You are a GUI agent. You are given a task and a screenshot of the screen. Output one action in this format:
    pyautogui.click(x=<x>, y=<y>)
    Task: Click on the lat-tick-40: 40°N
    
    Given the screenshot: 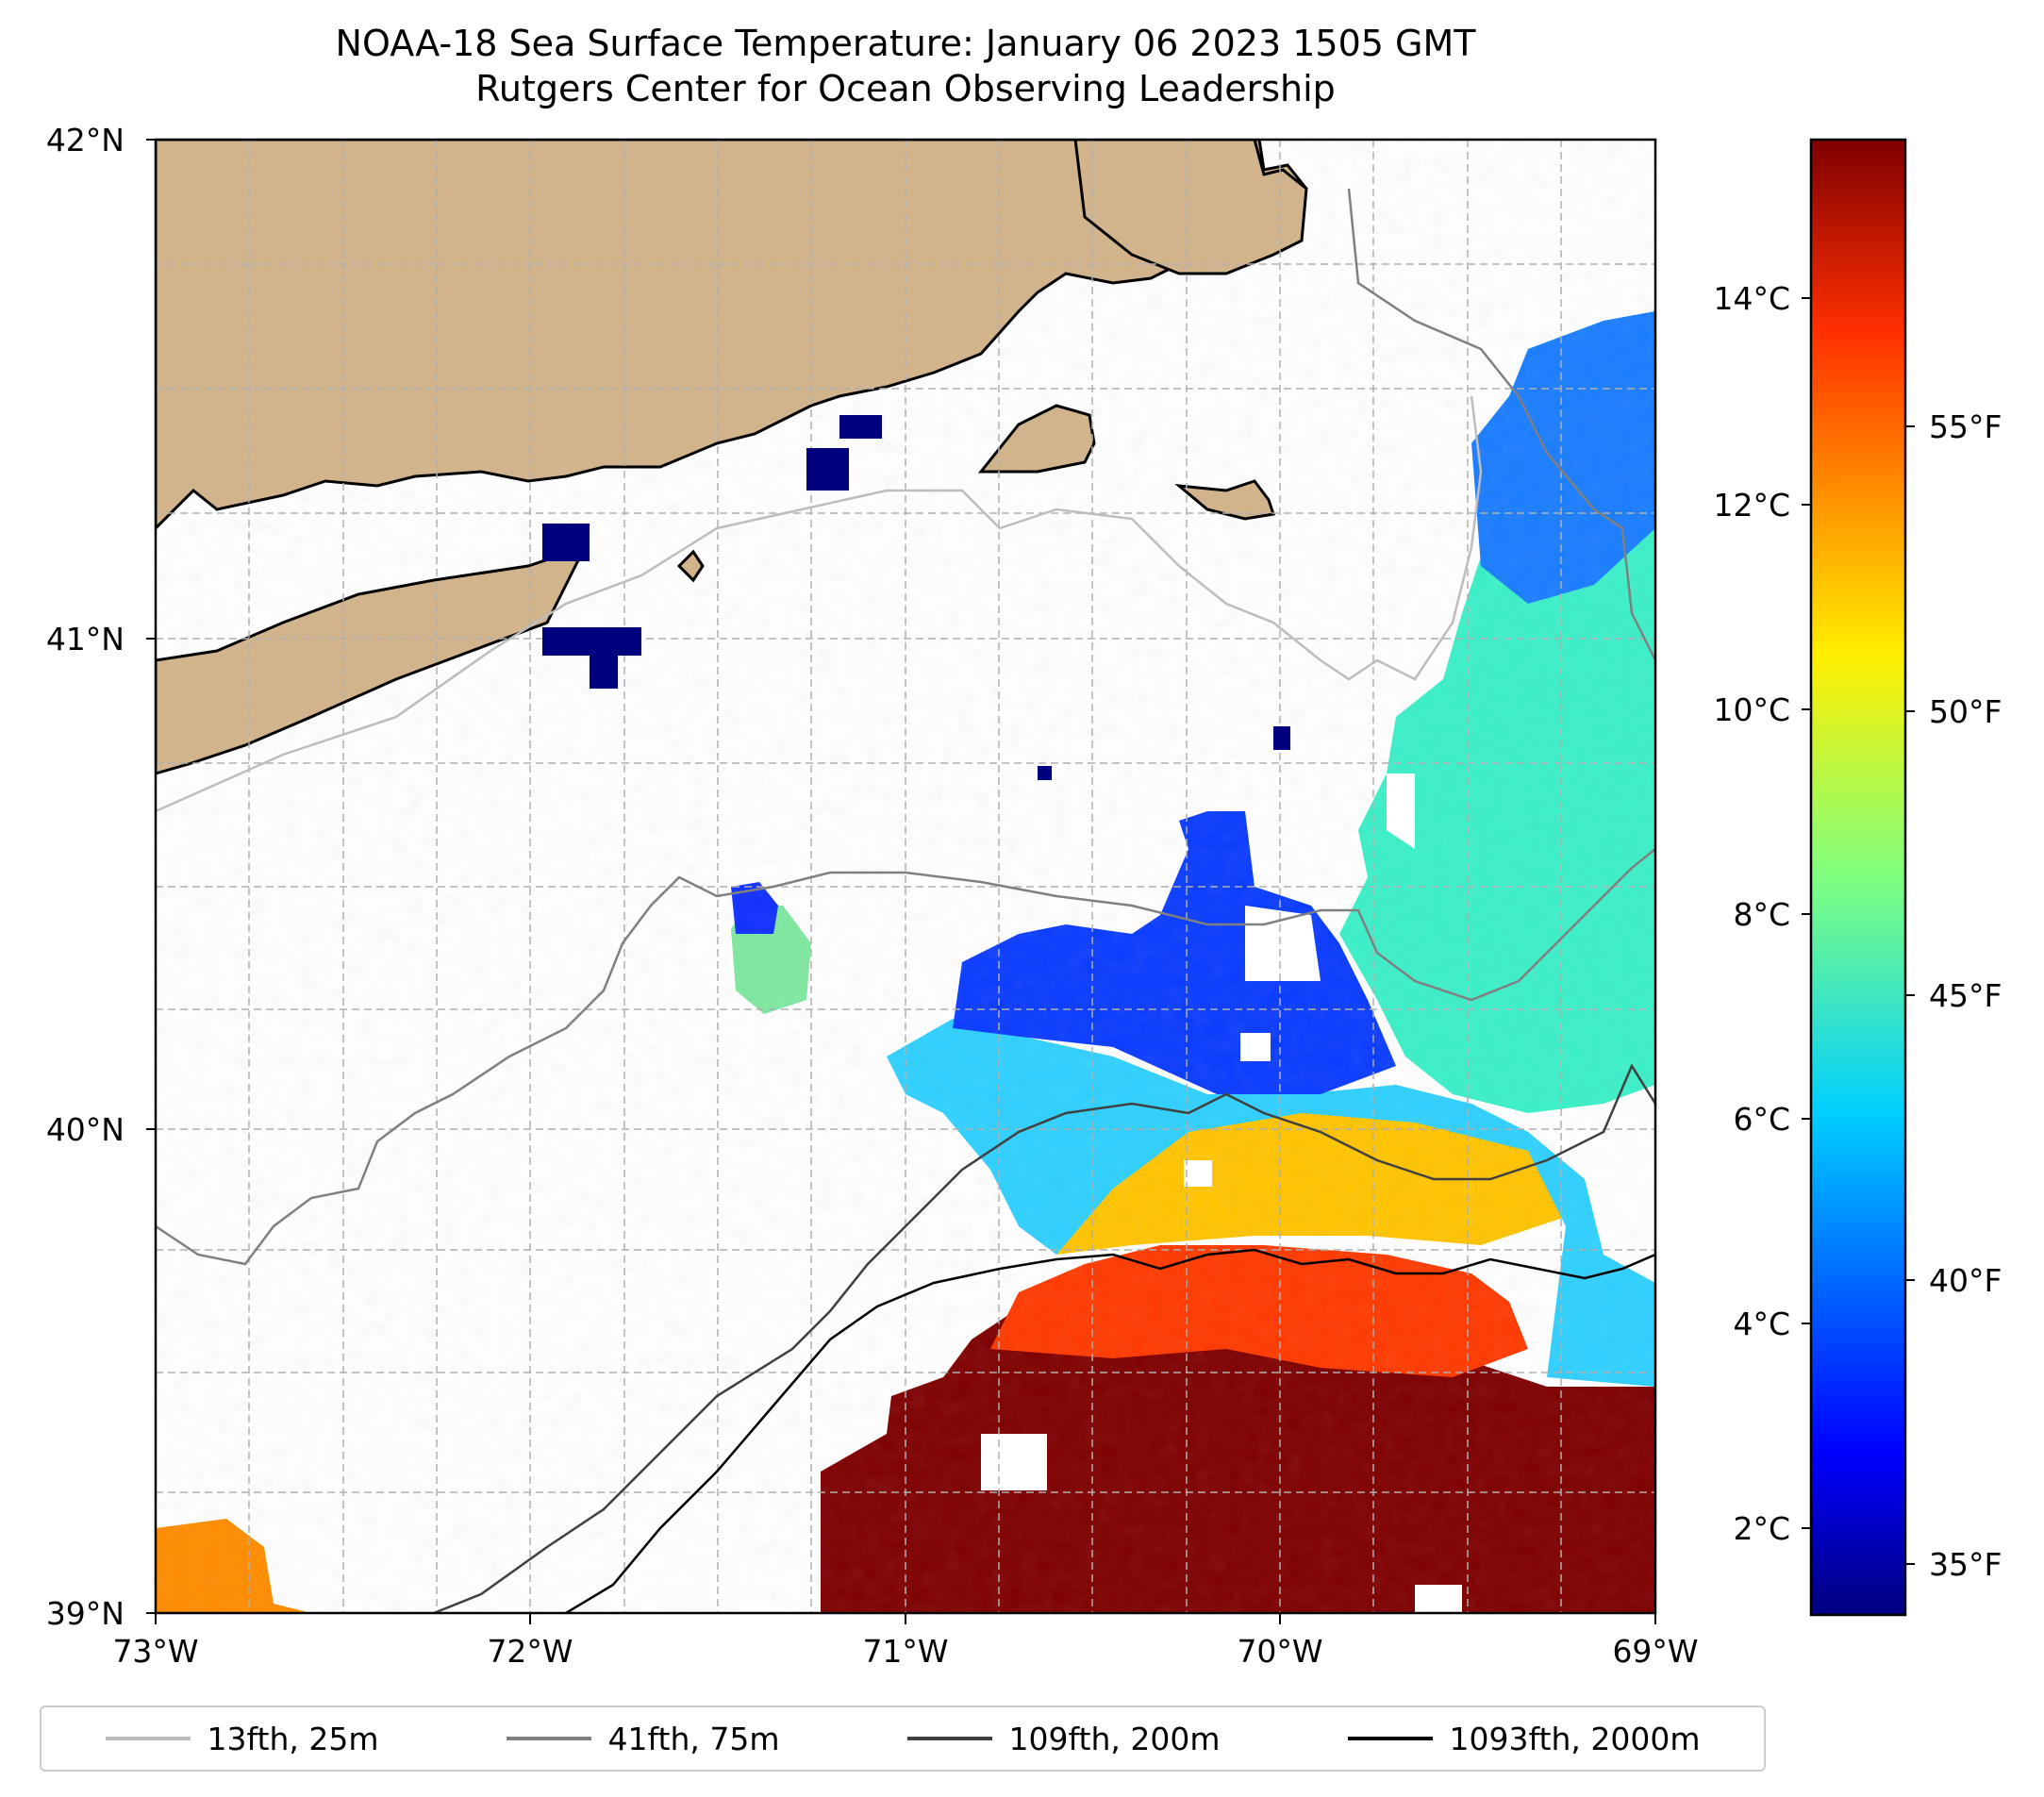 What is the action you would take?
    pyautogui.click(x=86, y=1129)
    